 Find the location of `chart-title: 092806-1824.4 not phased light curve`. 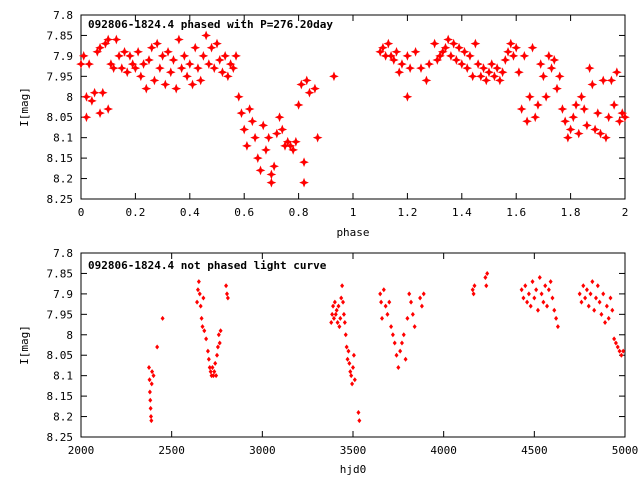

chart-title: 092806-1824.4 not phased light curve is located at coordinates (207, 265).